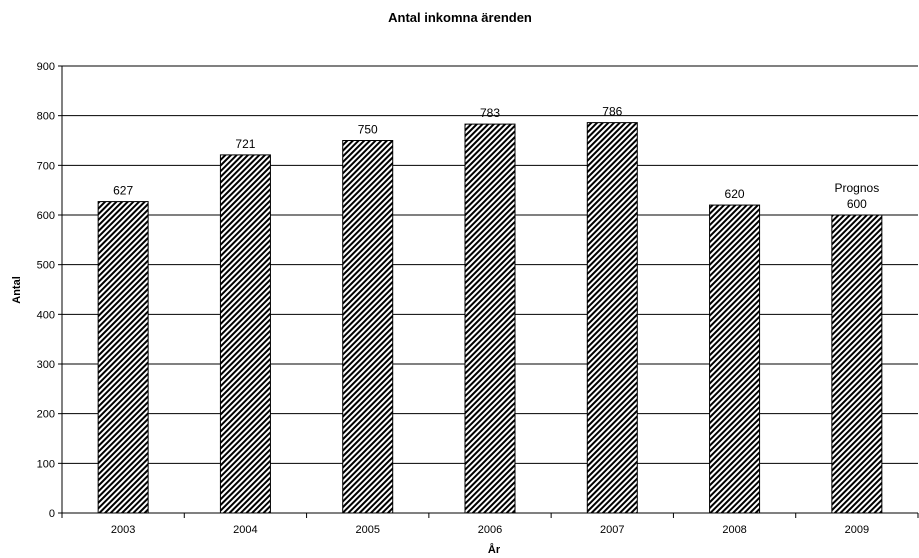 This screenshot has height=558, width=919. I want to click on data-label-2004: 721, so click(245, 144).